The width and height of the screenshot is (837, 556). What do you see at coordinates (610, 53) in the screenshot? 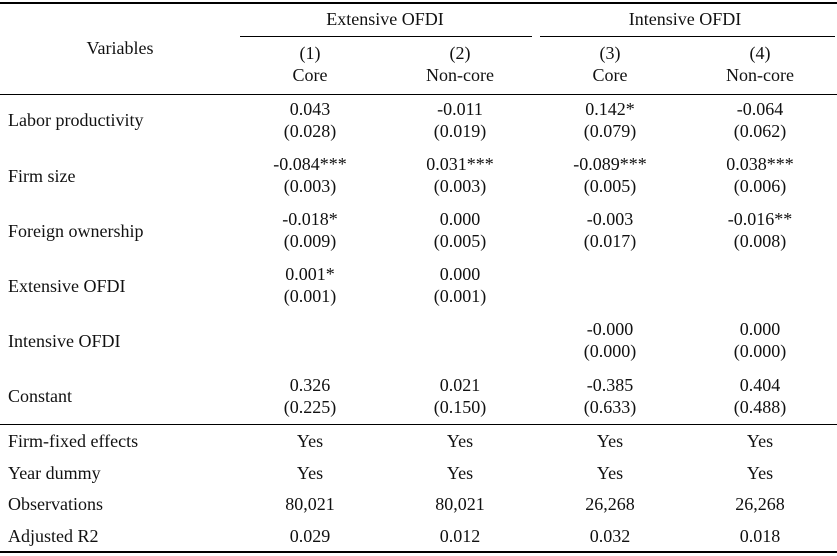
I see `column-number: (3)` at bounding box center [610, 53].